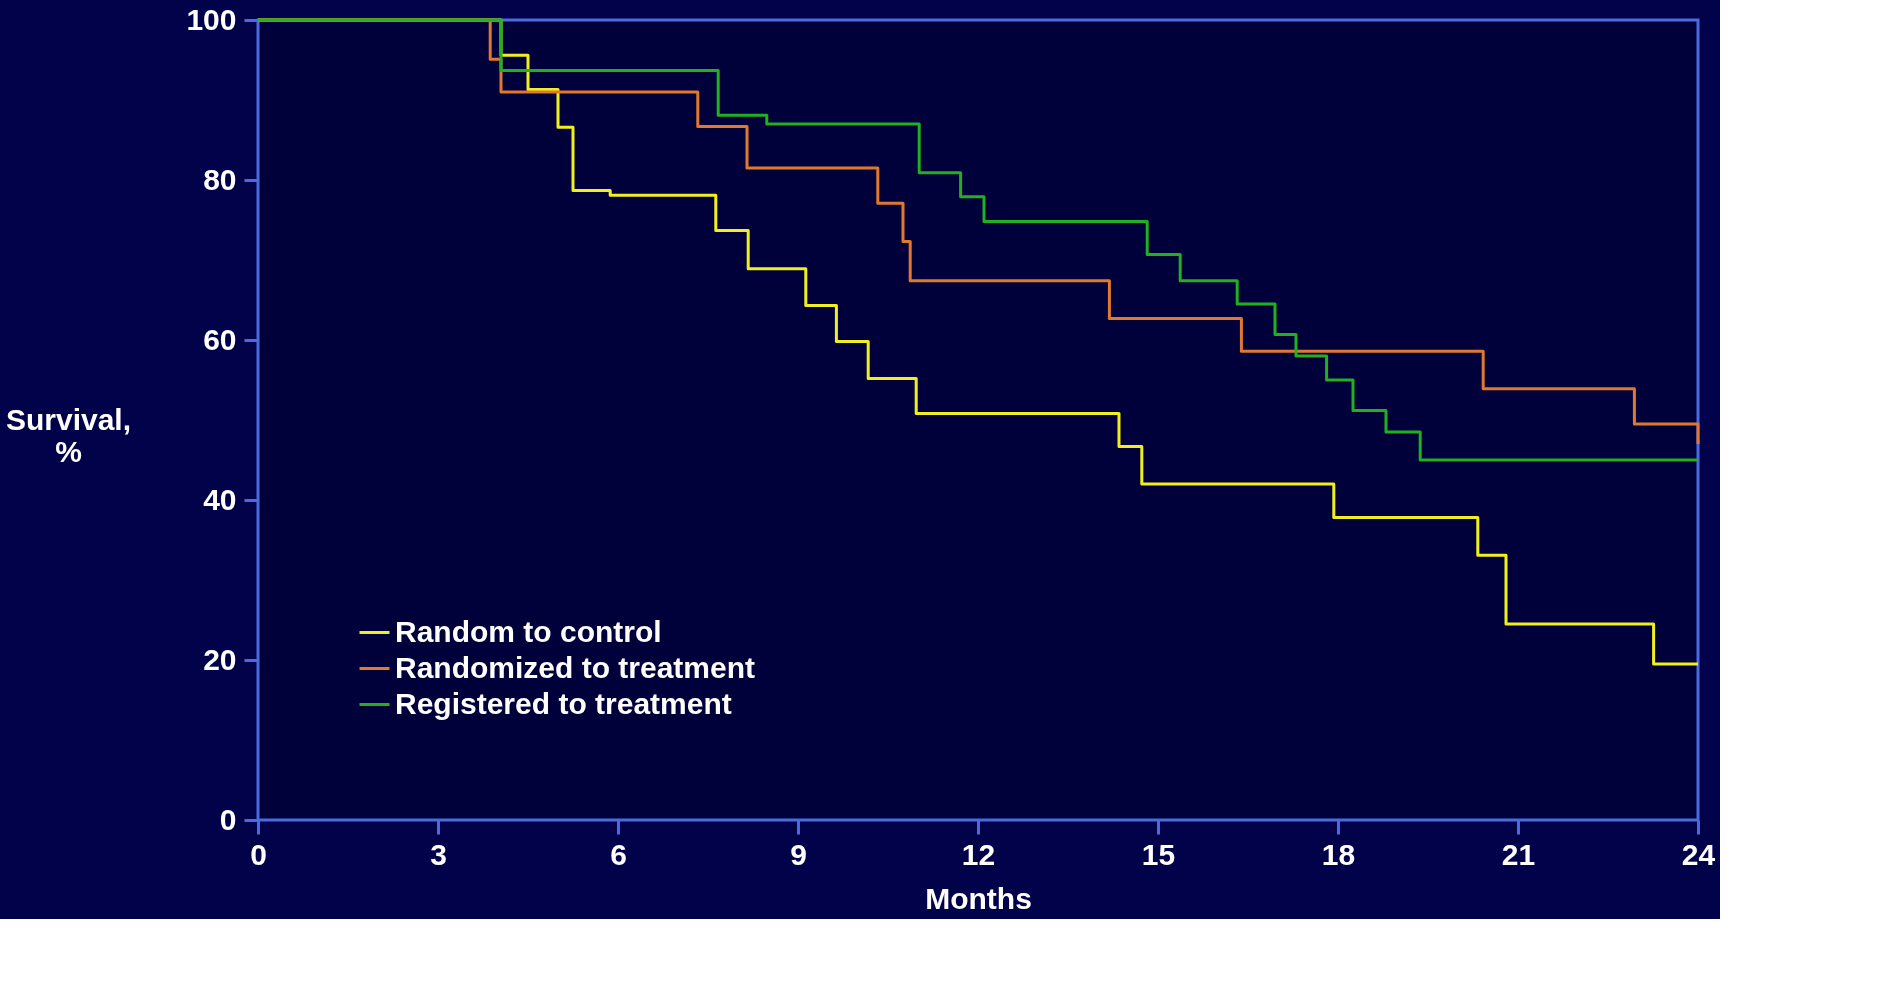  Describe the element at coordinates (68, 435) in the screenshot. I see `y-axis-title: Survival, %` at that location.